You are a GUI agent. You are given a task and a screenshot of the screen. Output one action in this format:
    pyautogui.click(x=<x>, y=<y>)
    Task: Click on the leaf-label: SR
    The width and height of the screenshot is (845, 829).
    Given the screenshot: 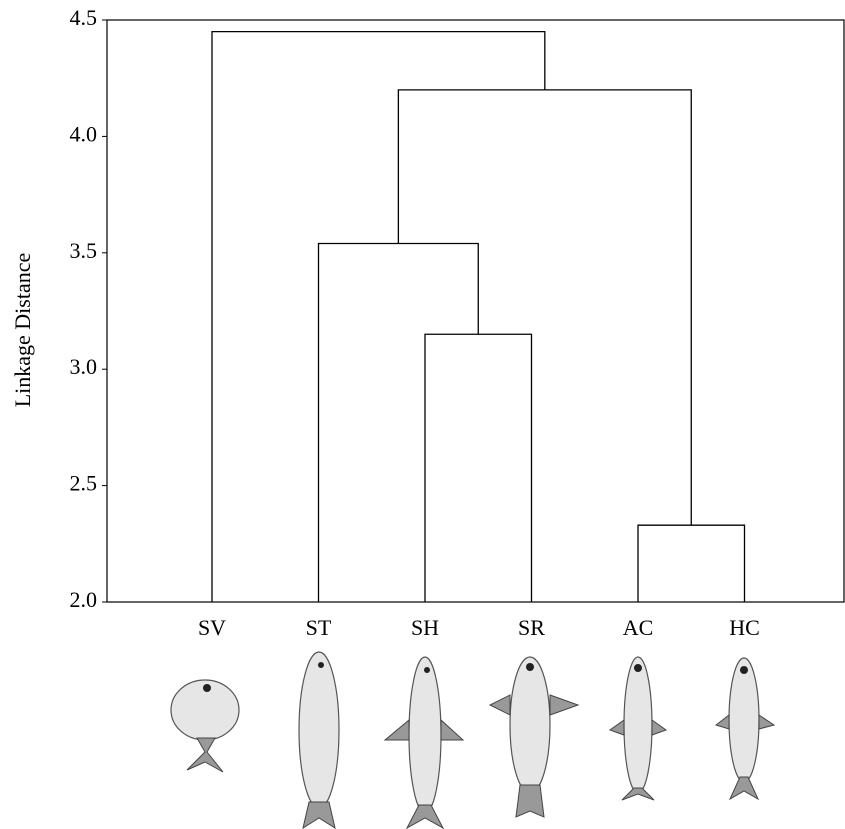 What is the action you would take?
    pyautogui.click(x=531, y=627)
    